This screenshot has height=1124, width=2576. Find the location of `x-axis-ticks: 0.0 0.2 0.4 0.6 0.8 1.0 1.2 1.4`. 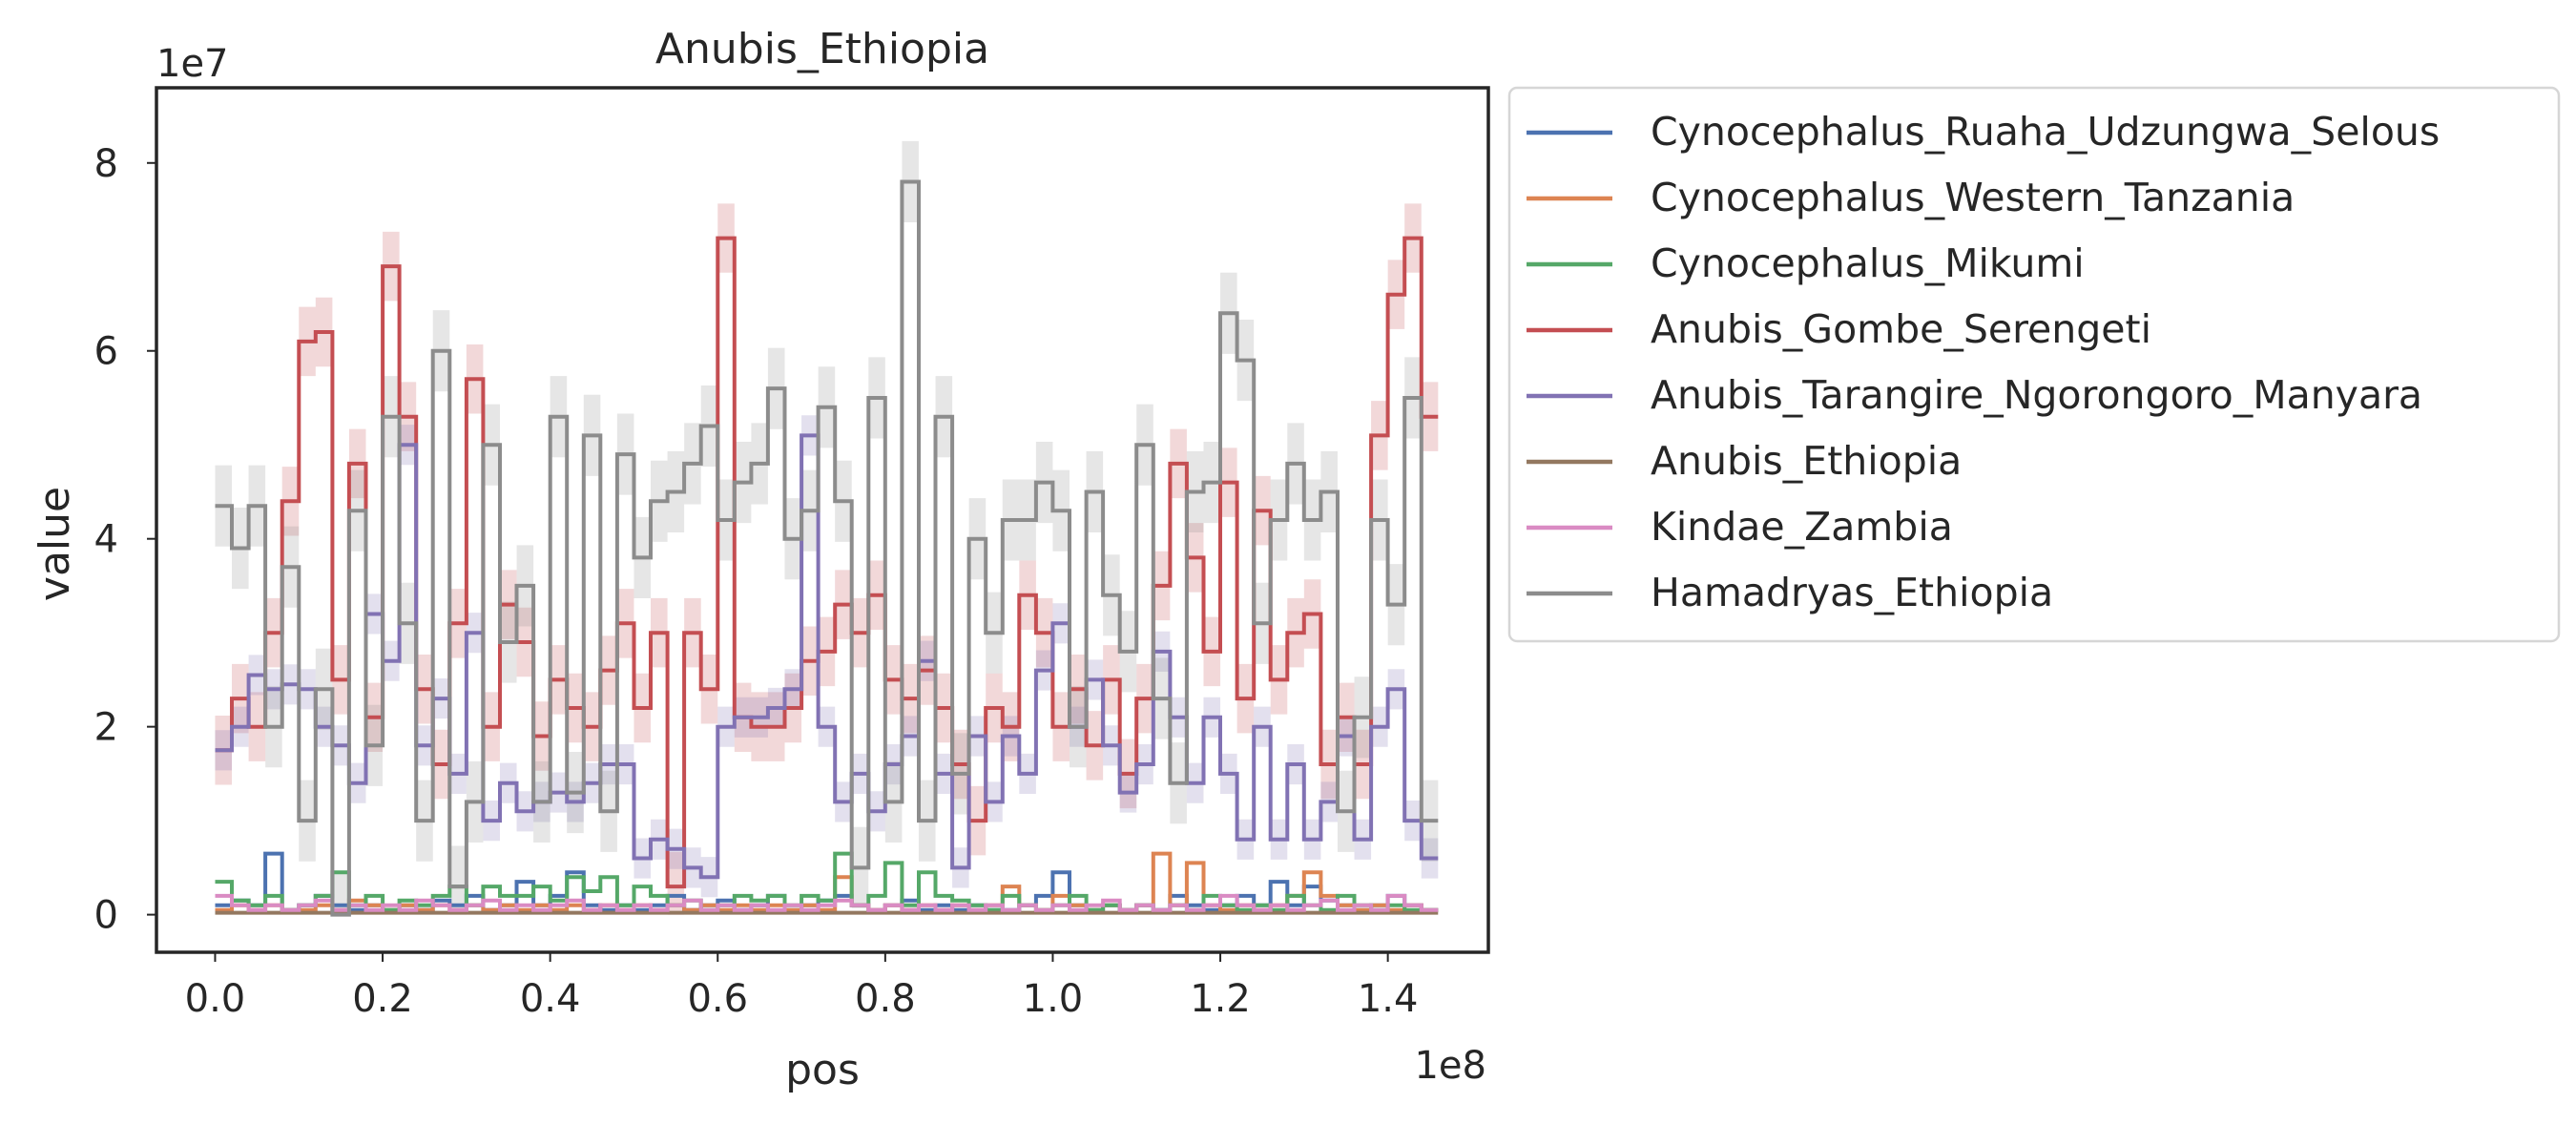

x-axis-ticks: 0.0 0.2 0.4 0.6 0.8 1.0 1.2 1.4 is located at coordinates (802, 987).